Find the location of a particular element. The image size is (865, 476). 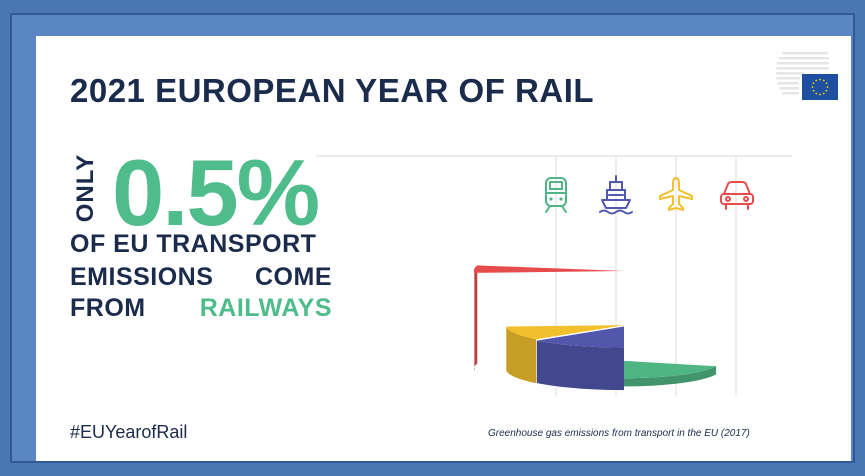

slice-rail-side is located at coordinates (670, 376).